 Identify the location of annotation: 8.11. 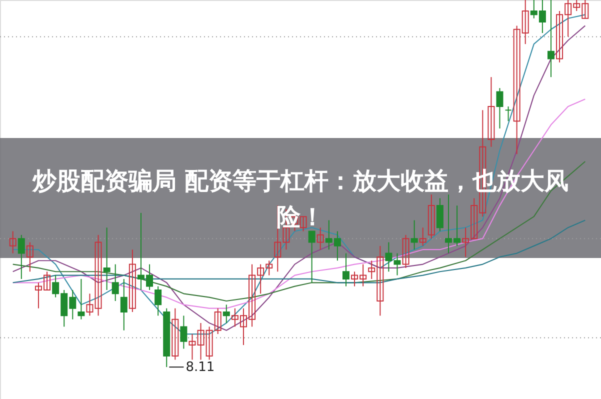
(200, 368).